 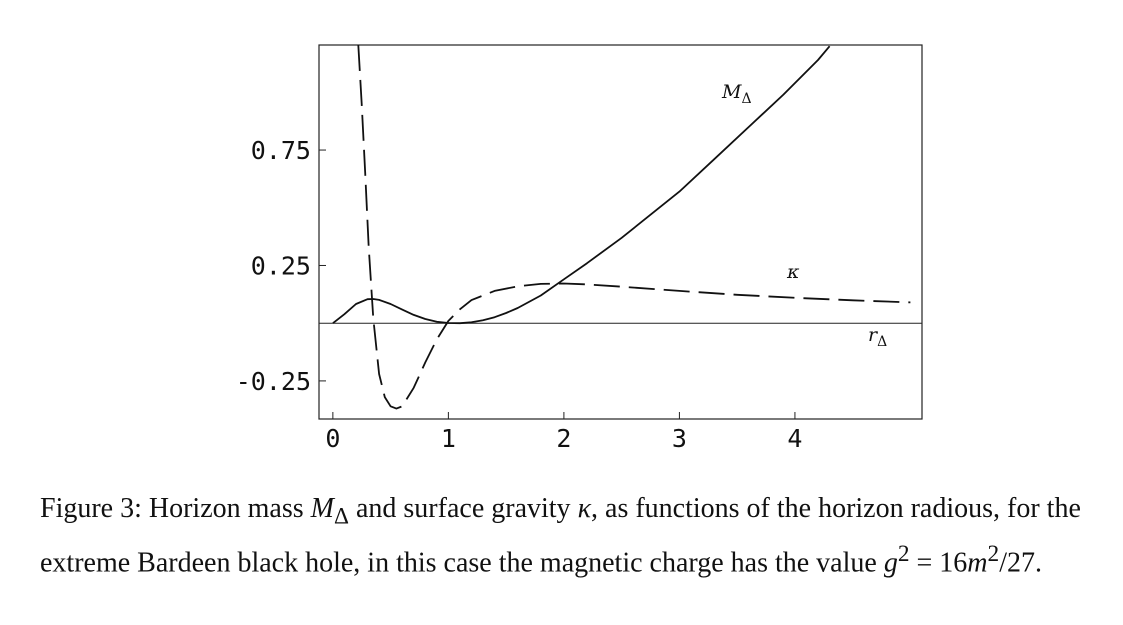 What do you see at coordinates (281, 265) in the screenshot?
I see `y-tick-label: 0.25` at bounding box center [281, 265].